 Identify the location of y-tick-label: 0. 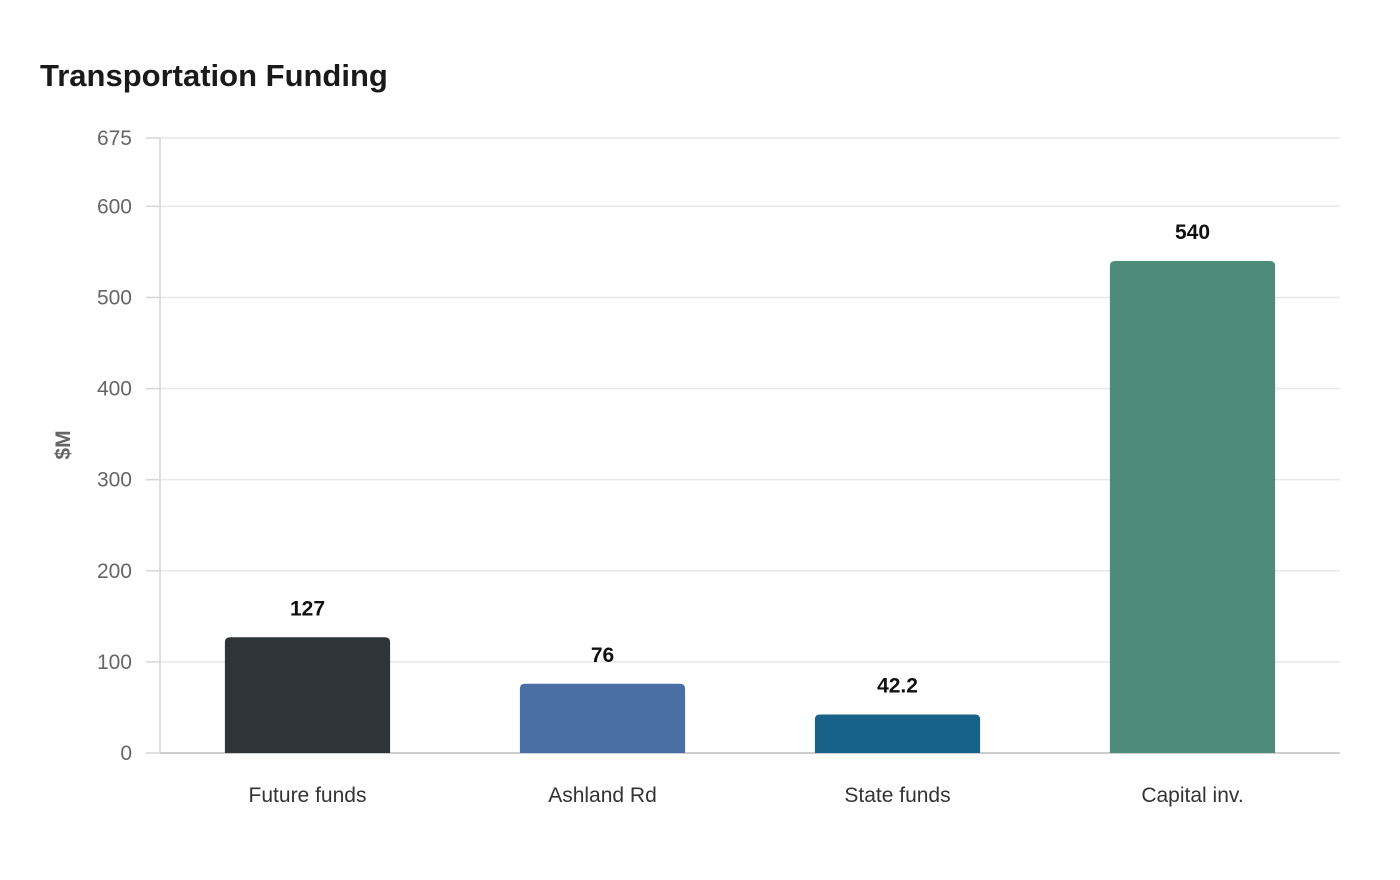
(126, 753).